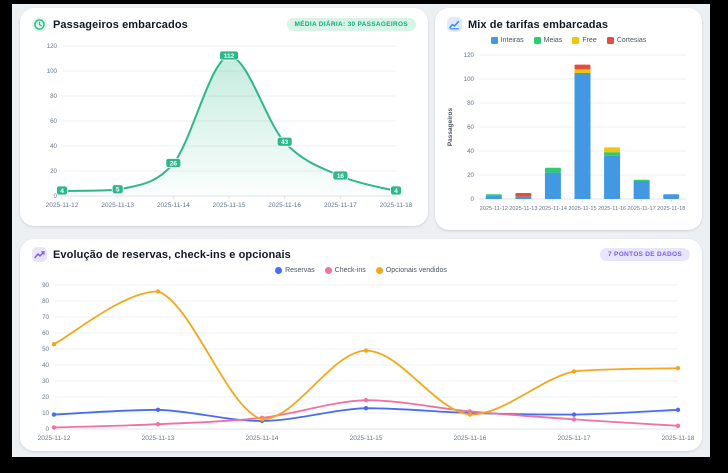  Describe the element at coordinates (507, 40) in the screenshot. I see `legend-item-inteiras: Inteiras` at that location.